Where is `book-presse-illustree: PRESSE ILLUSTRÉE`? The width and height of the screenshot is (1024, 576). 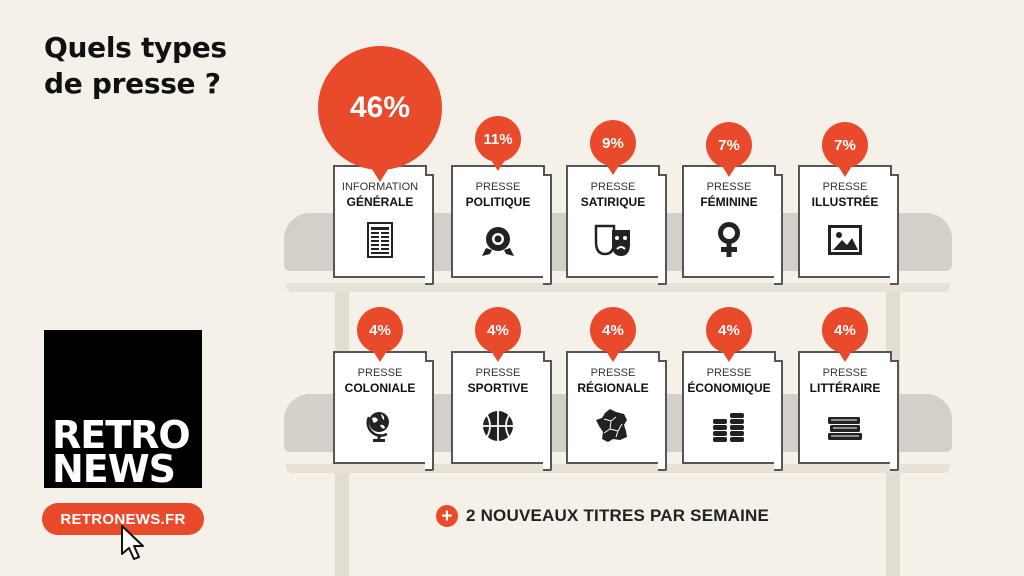 book-presse-illustree: PRESSE ILLUSTRÉE is located at coordinates (848, 225).